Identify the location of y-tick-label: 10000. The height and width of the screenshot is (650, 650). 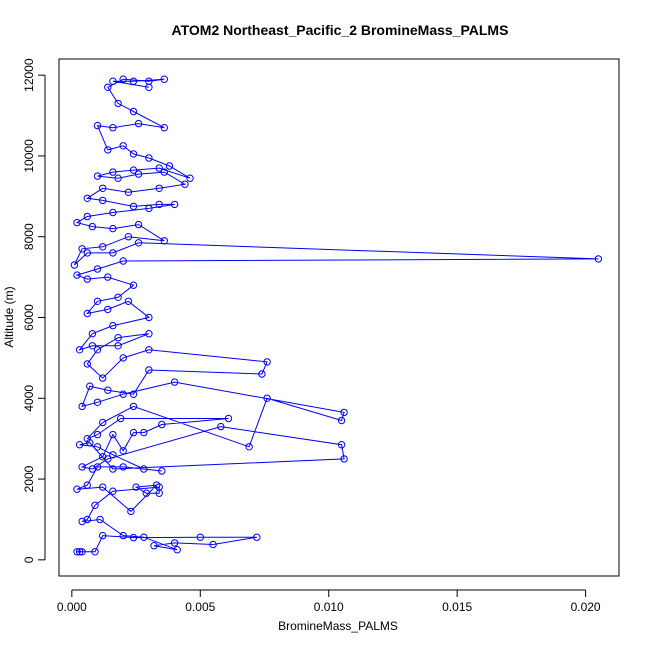
(29, 156).